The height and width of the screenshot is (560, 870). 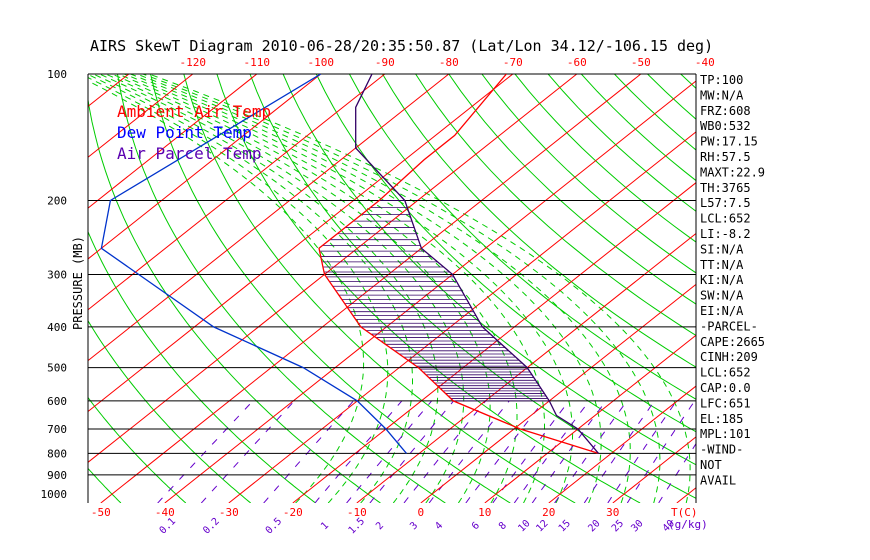 I want to click on y-tick-label: 900, so click(x=57, y=475).